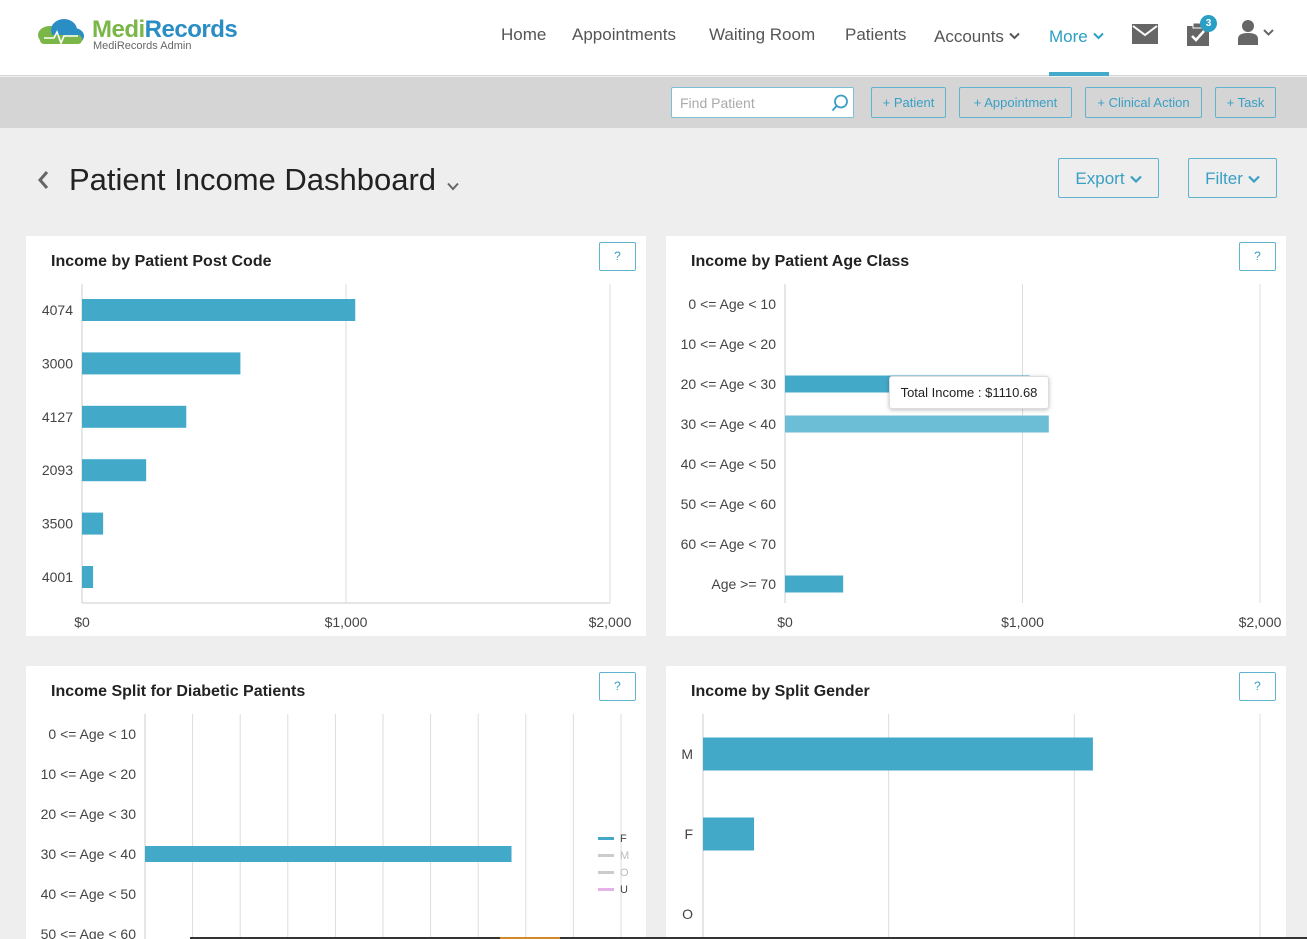 The width and height of the screenshot is (1307, 939). I want to click on nav-appointments: Appointments, so click(624, 34).